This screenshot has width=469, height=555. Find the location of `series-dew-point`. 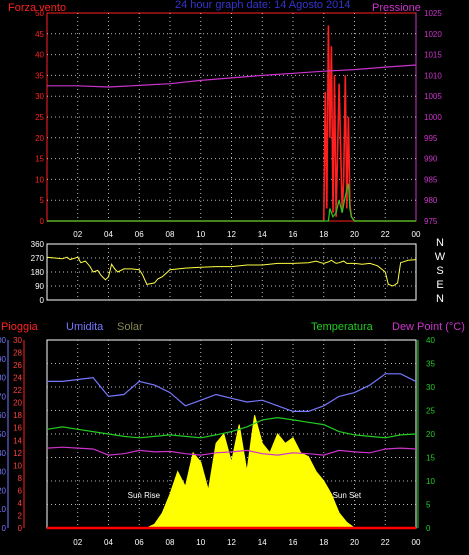

series-dew-point is located at coordinates (231, 451).